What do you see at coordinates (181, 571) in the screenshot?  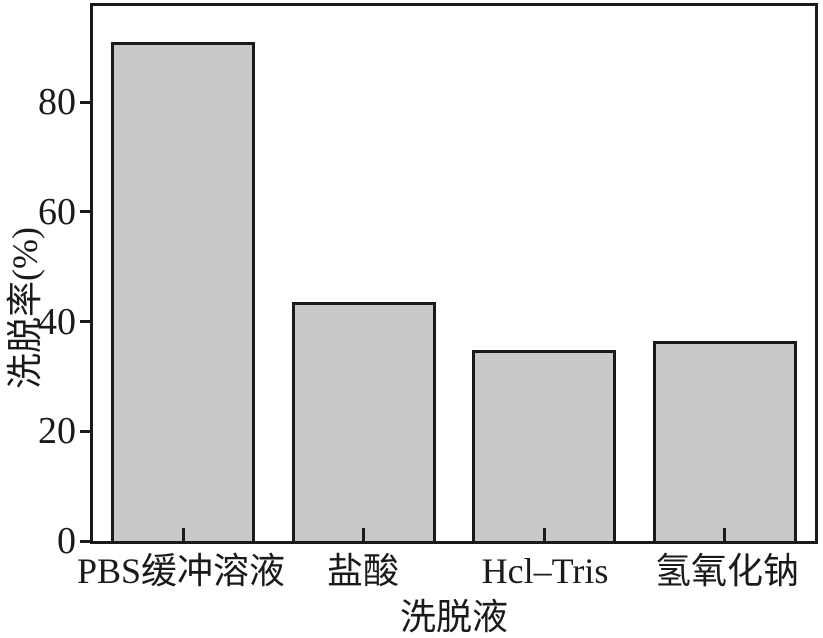 I see `x-tick-label: PBS缓冲溶液` at bounding box center [181, 571].